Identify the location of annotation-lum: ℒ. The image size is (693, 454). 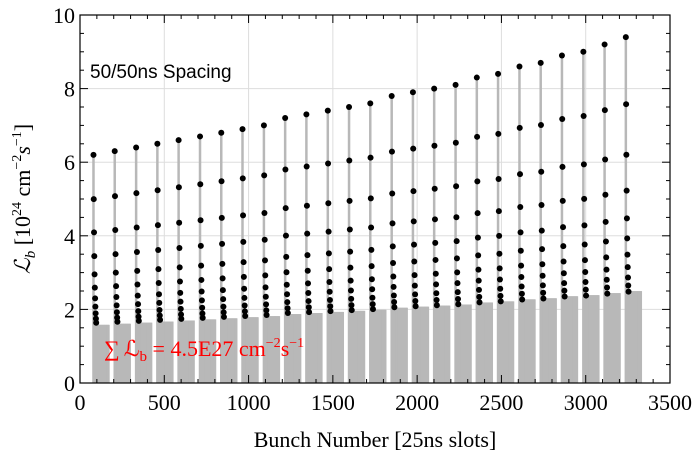
(132, 348).